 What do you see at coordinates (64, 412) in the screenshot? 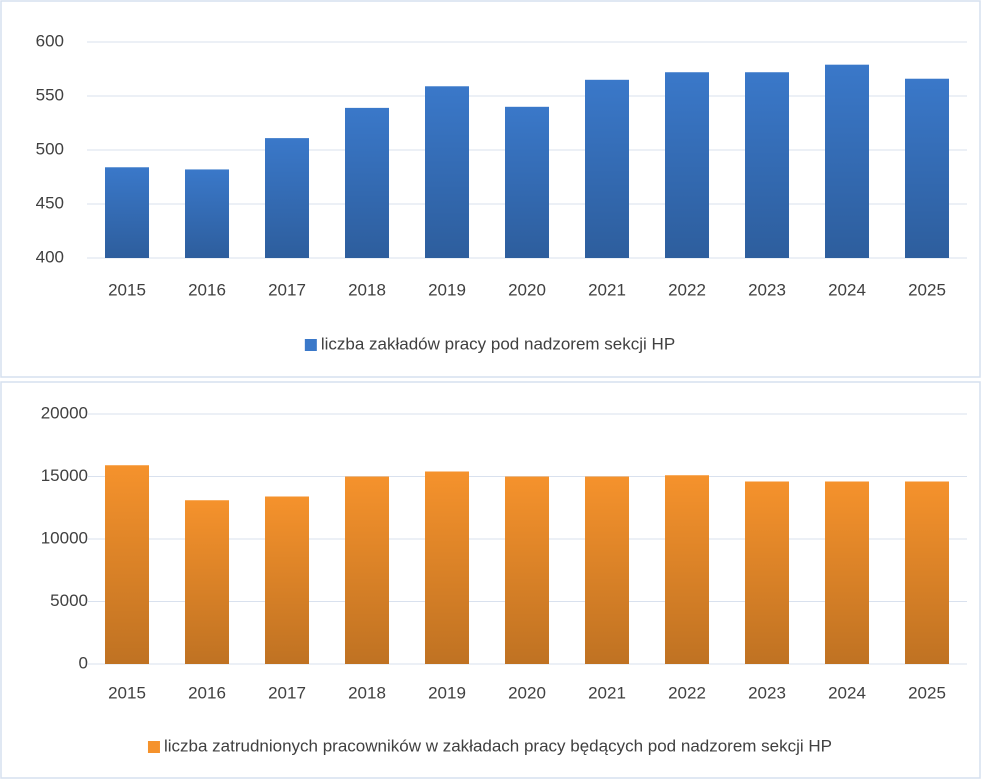
I see `y-tick-label: 20000` at bounding box center [64, 412].